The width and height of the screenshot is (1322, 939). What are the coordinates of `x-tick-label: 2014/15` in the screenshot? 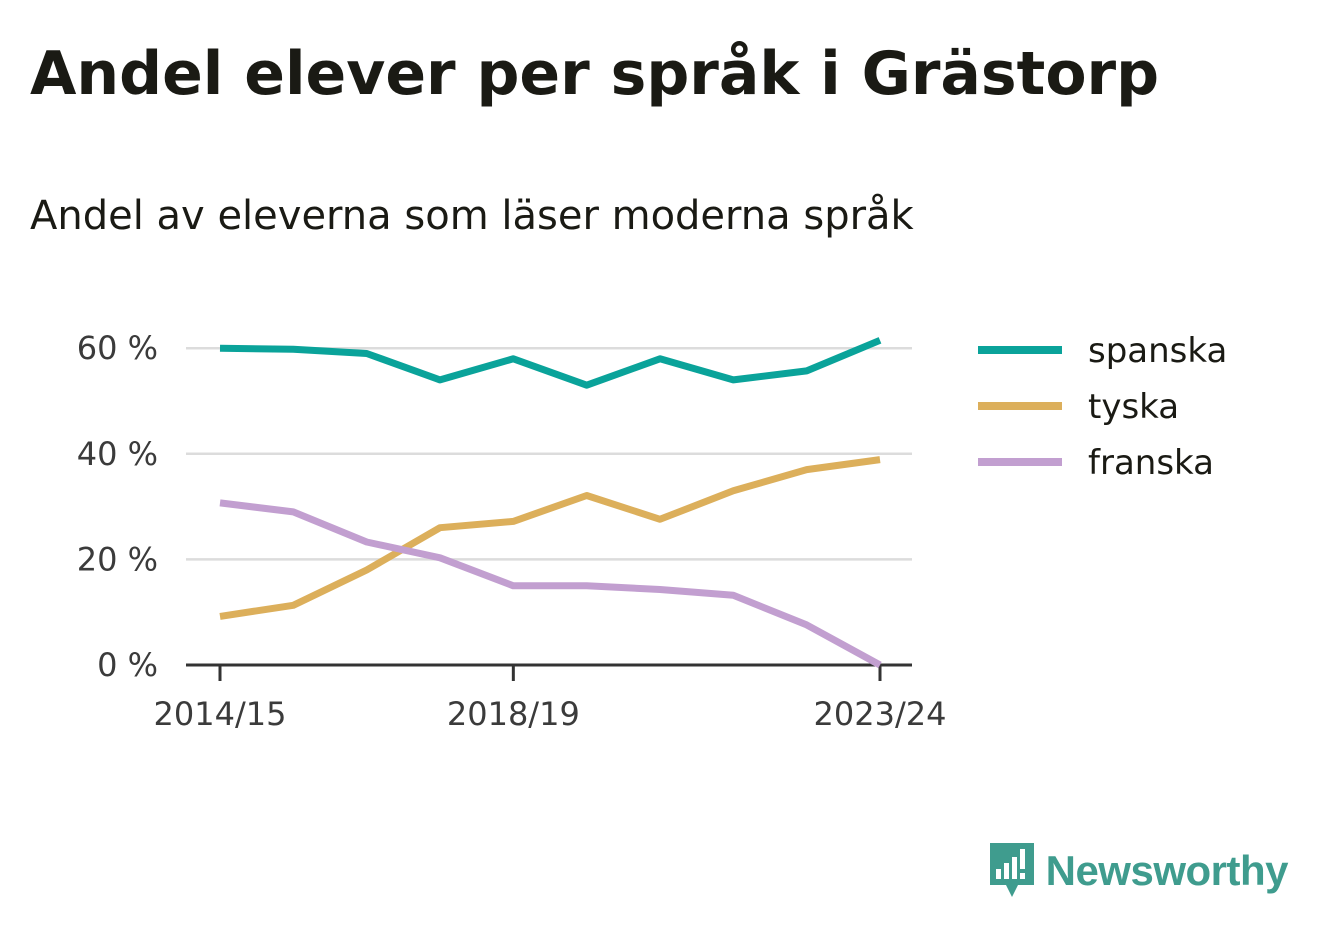 It's located at (220, 714).